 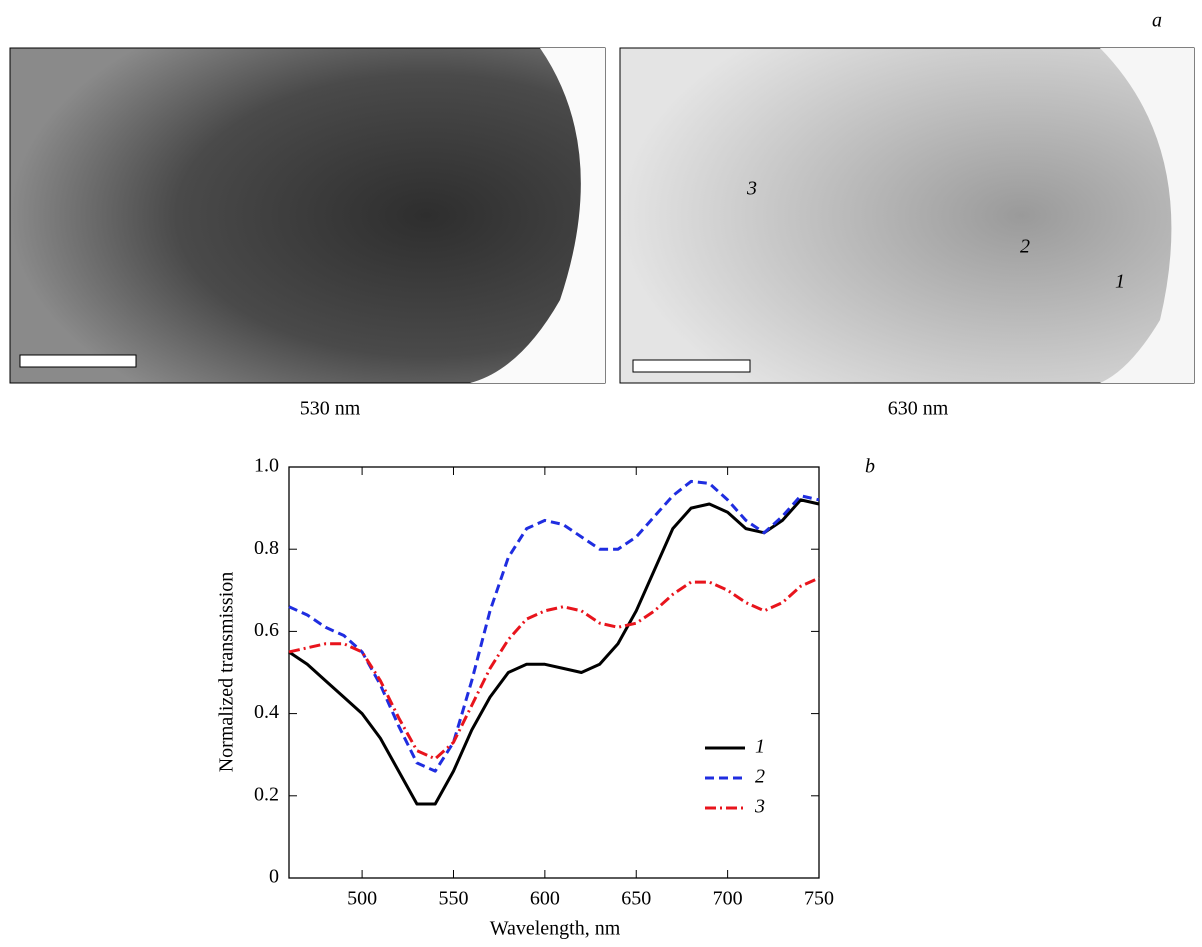 What do you see at coordinates (1157, 21) in the screenshot?
I see `panel-label: a` at bounding box center [1157, 21].